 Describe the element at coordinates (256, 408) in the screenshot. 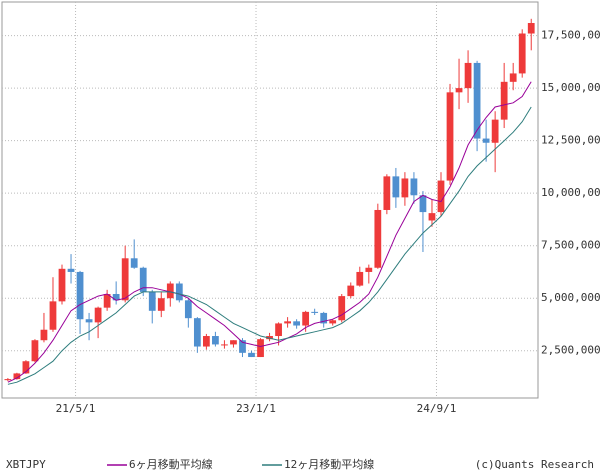

I see `x-tick-label: 23/1/1` at that location.